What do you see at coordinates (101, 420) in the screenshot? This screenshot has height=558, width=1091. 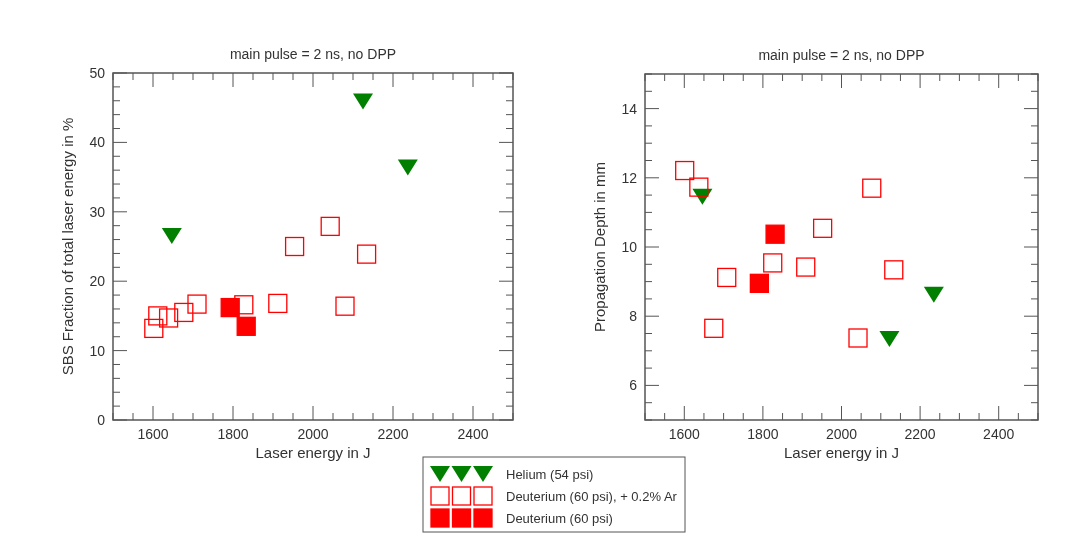 I see `y-tick-label: 0` at bounding box center [101, 420].